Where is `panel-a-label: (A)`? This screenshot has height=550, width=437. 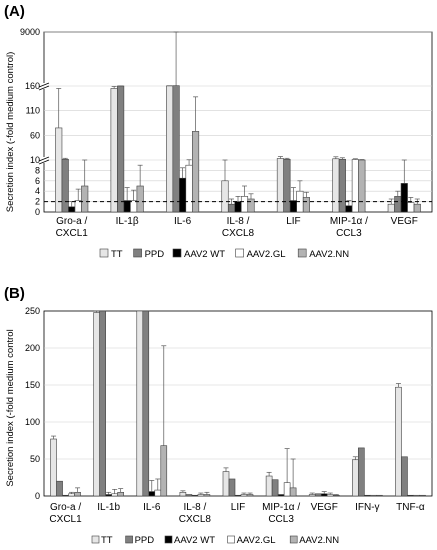
panel-a-label: (A) is located at coordinates (14, 11).